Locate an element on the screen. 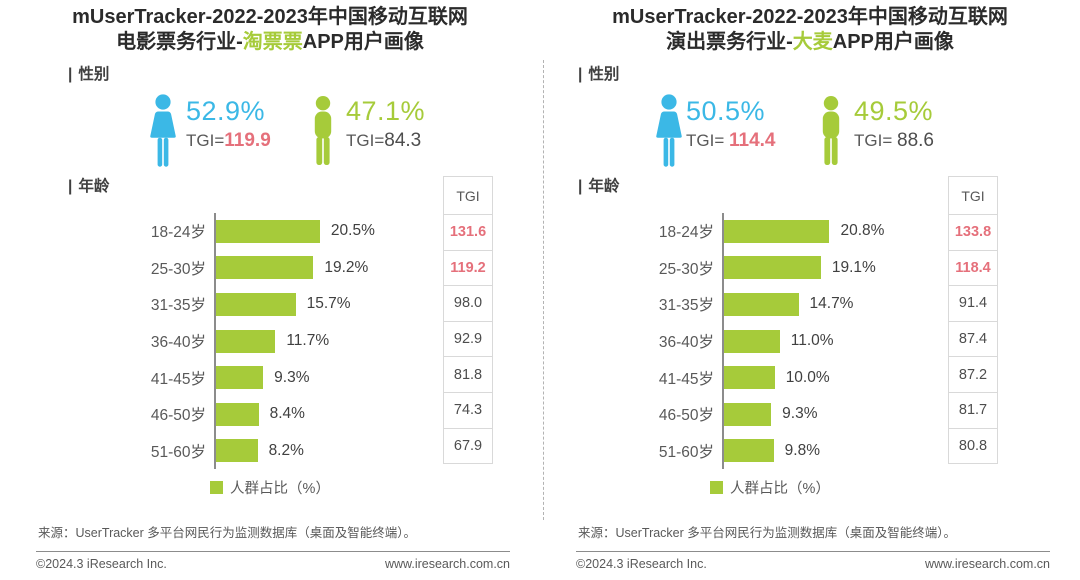  source-note: 来源：UserTracker 多平台网民行为监测数据库（桌面及智能终端）。 is located at coordinates (227, 533).